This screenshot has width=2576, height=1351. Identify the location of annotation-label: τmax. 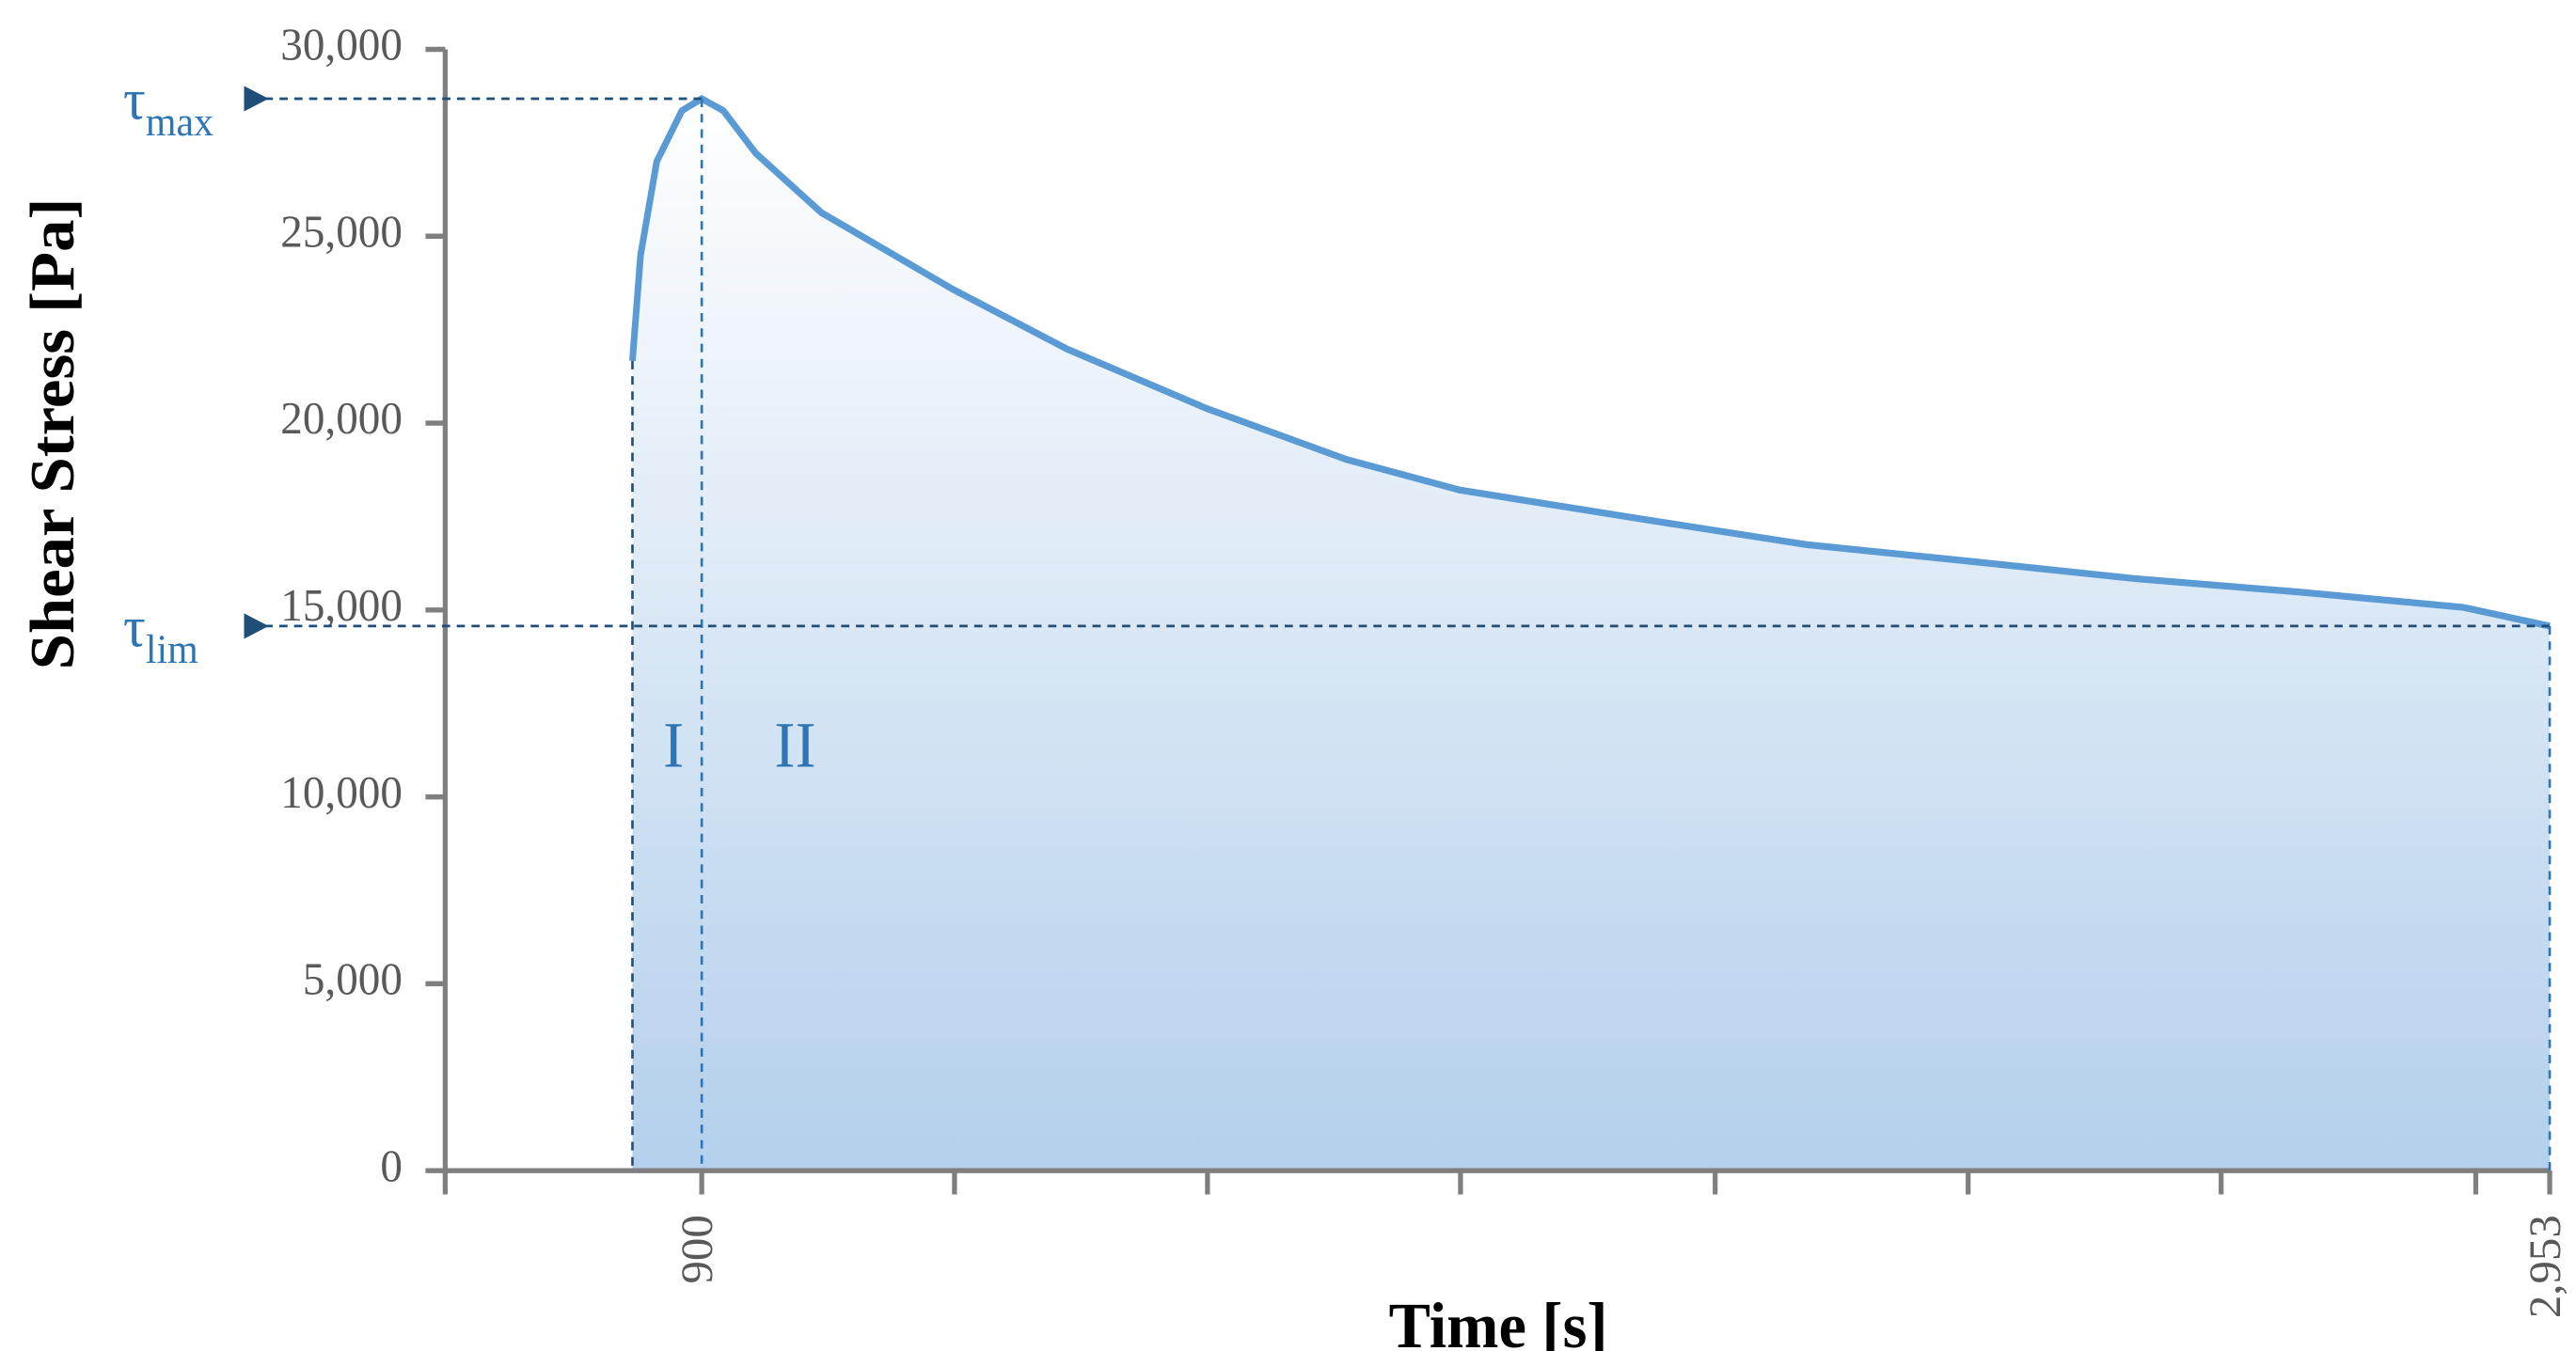
(168, 106).